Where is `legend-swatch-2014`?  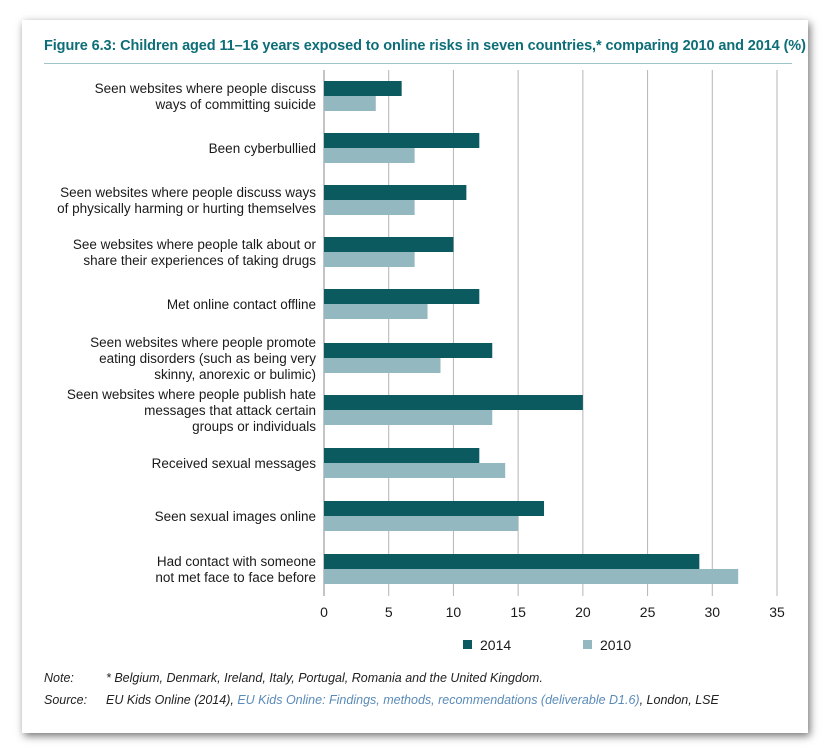 legend-swatch-2014 is located at coordinates (467, 644).